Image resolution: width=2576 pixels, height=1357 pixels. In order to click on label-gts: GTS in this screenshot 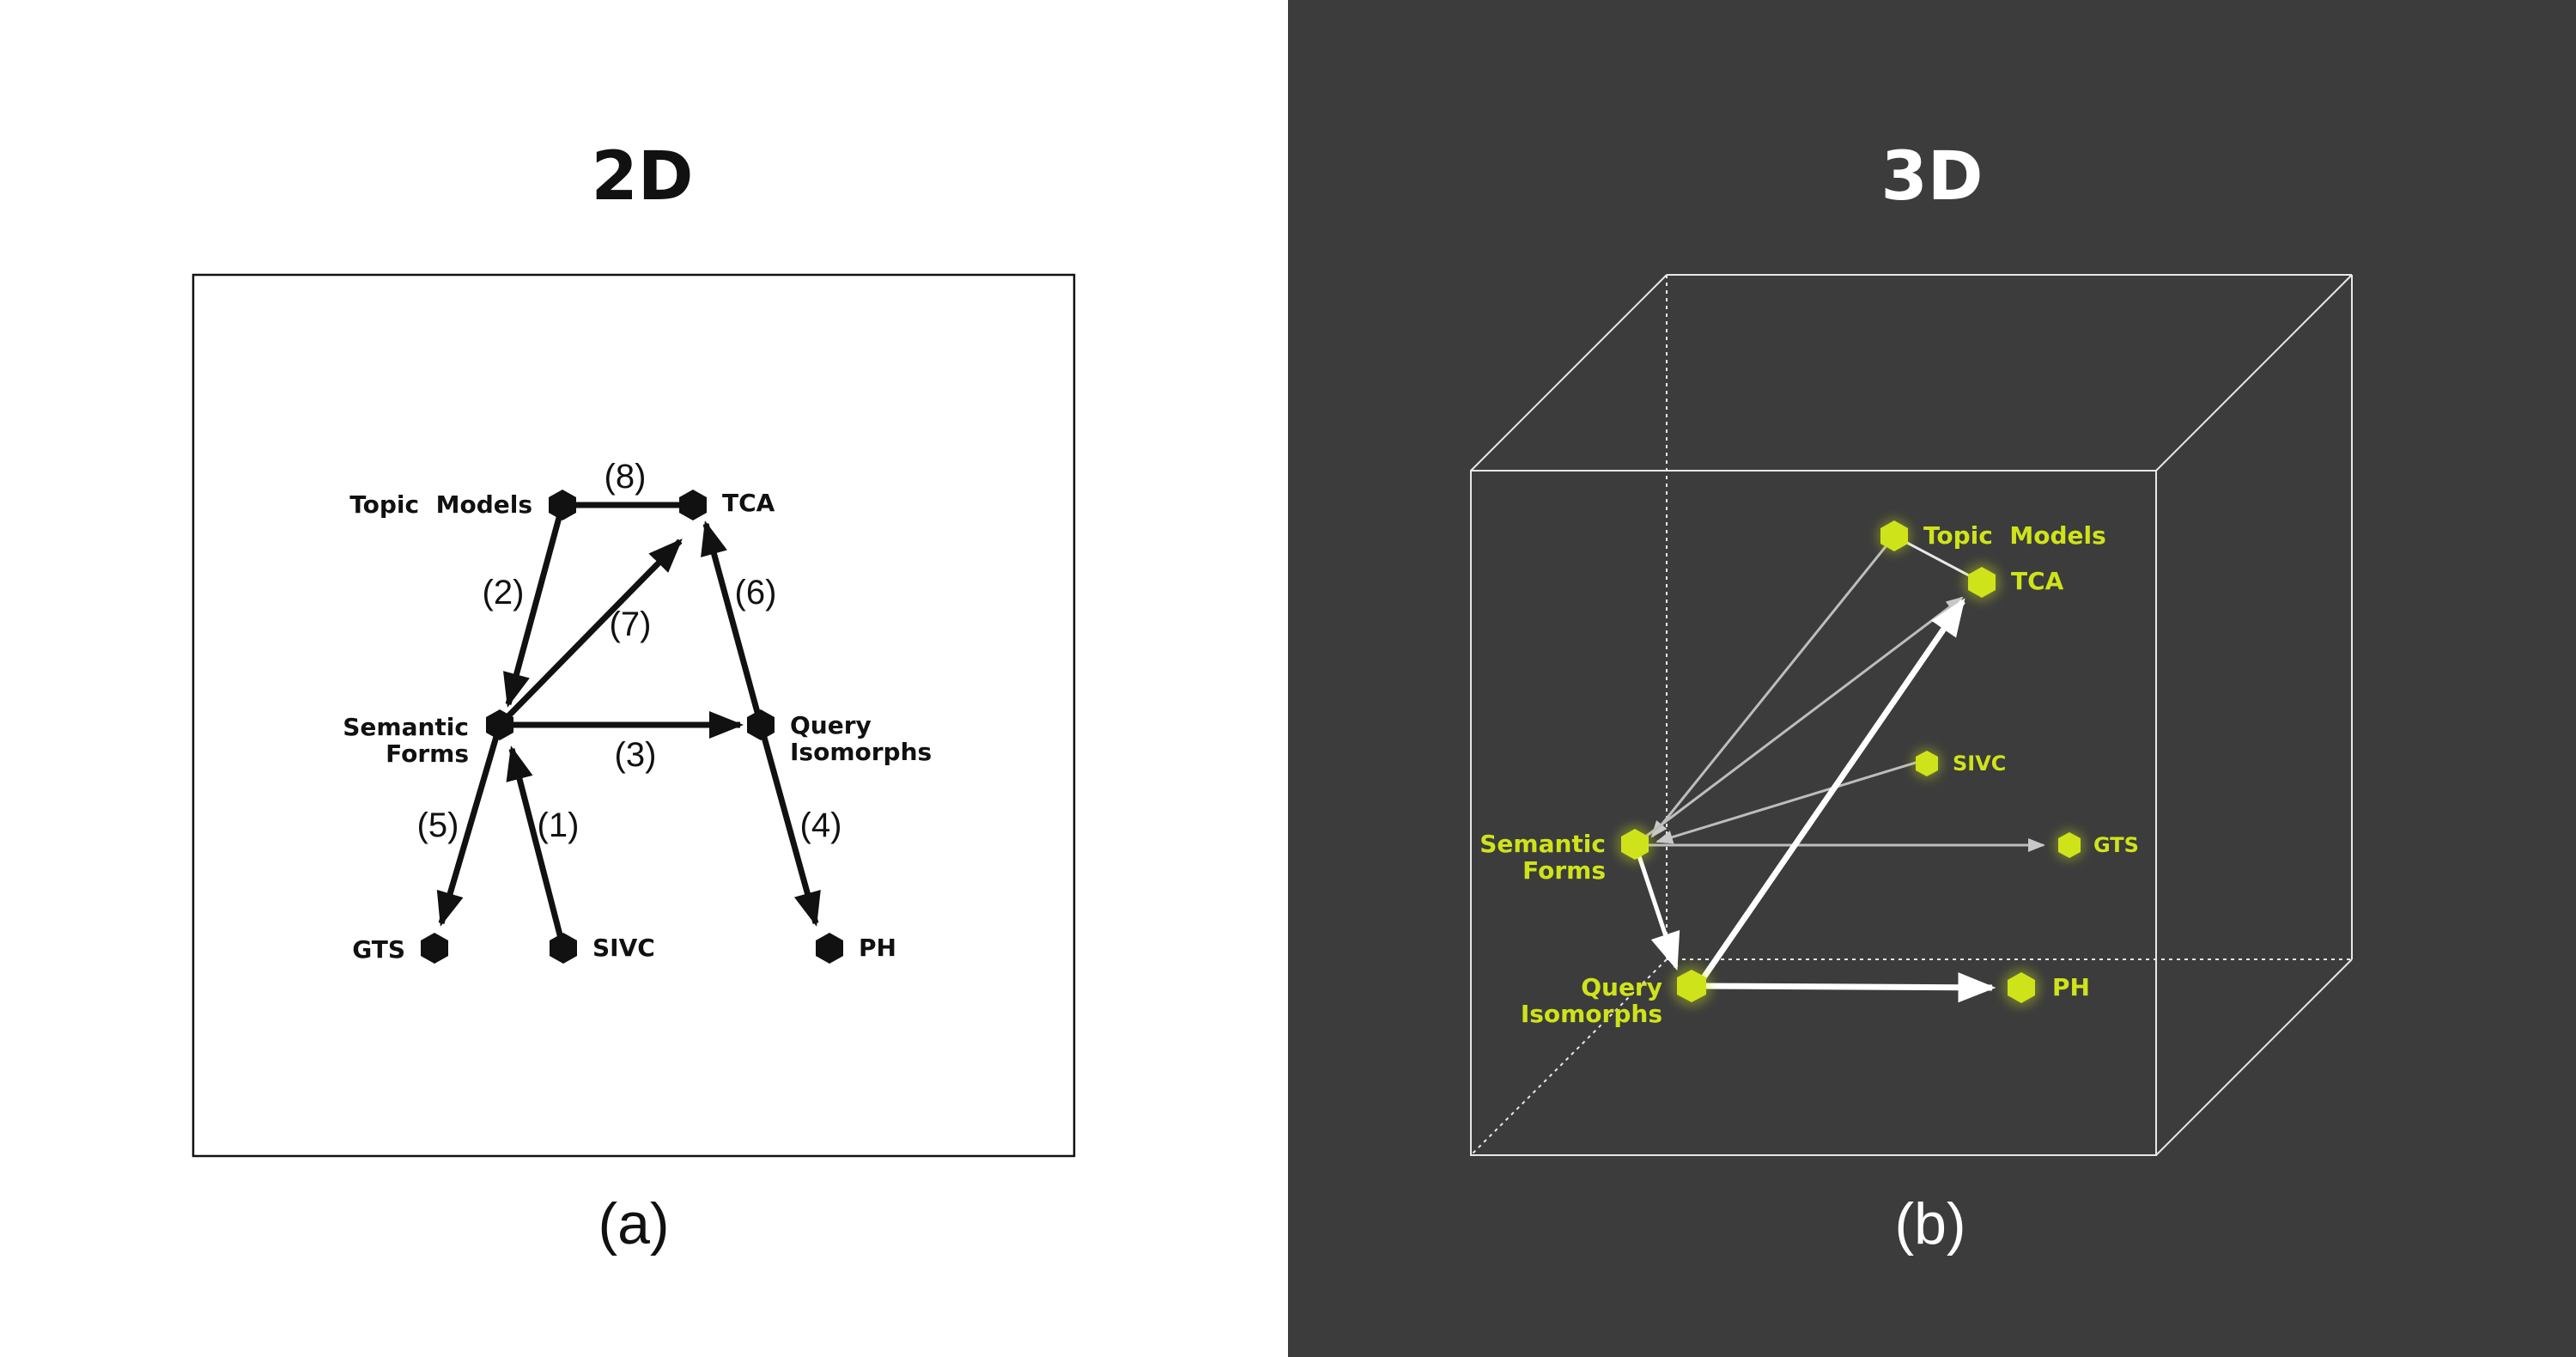, I will do `click(378, 950)`.